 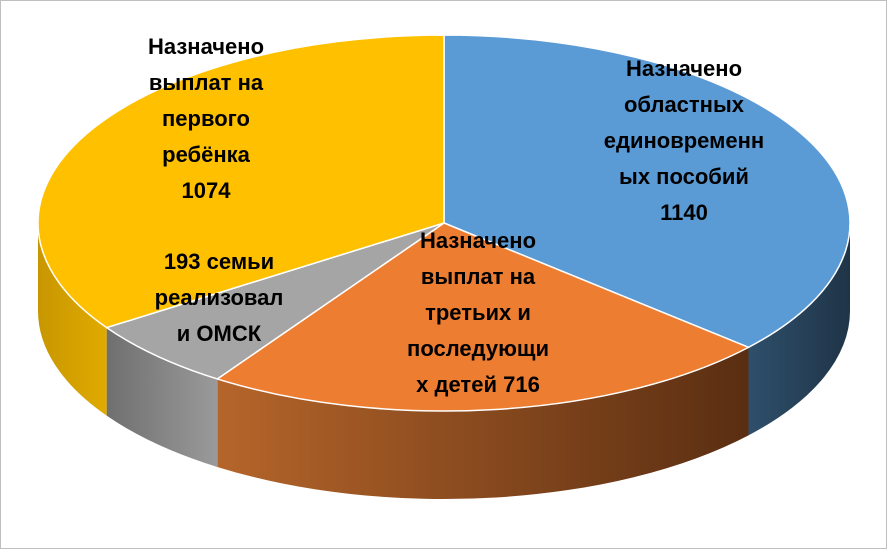 What do you see at coordinates (521, 384) in the screenshot?
I see `value-label: 716` at bounding box center [521, 384].